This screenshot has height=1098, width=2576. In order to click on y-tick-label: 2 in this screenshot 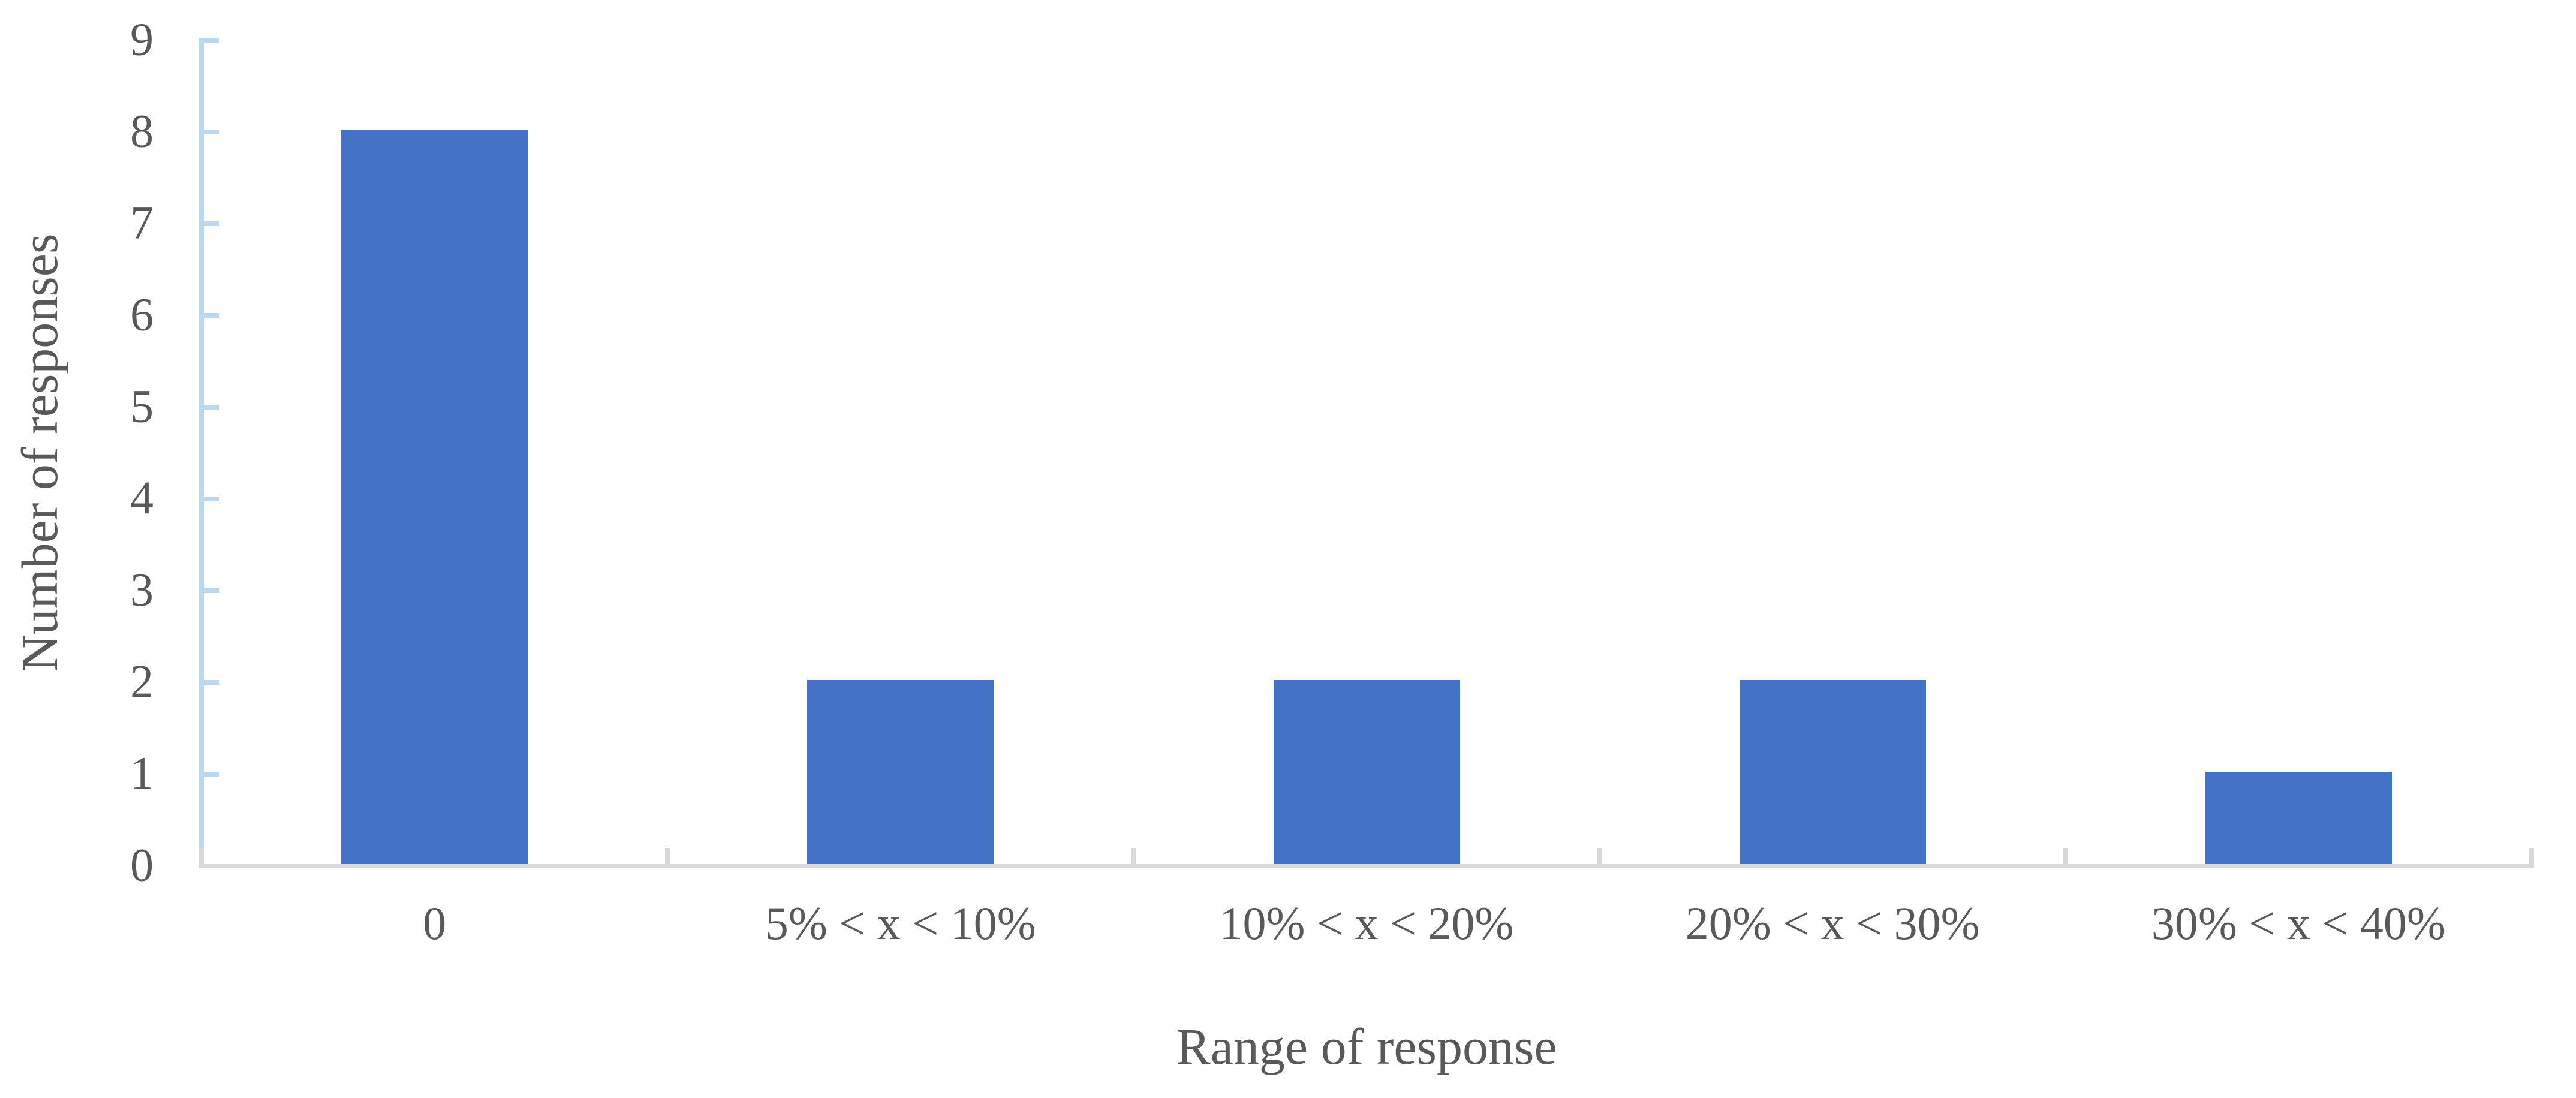, I will do `click(142, 681)`.